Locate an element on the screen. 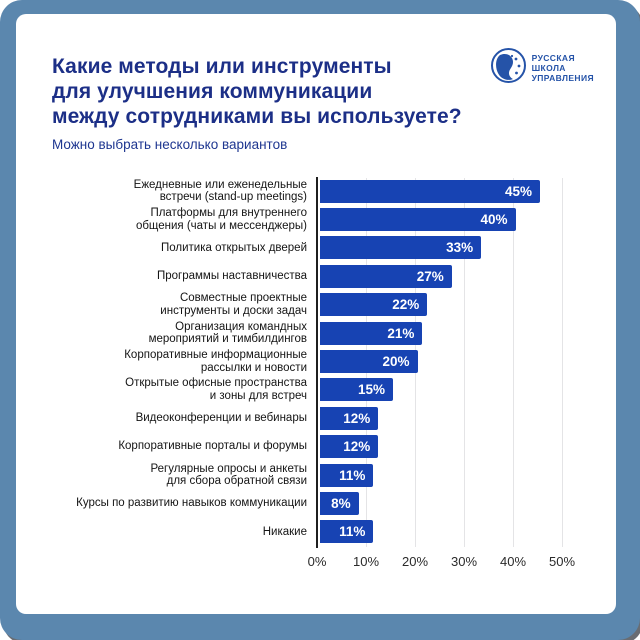  logo-text-line: ШКОЛА is located at coordinates (548, 68).